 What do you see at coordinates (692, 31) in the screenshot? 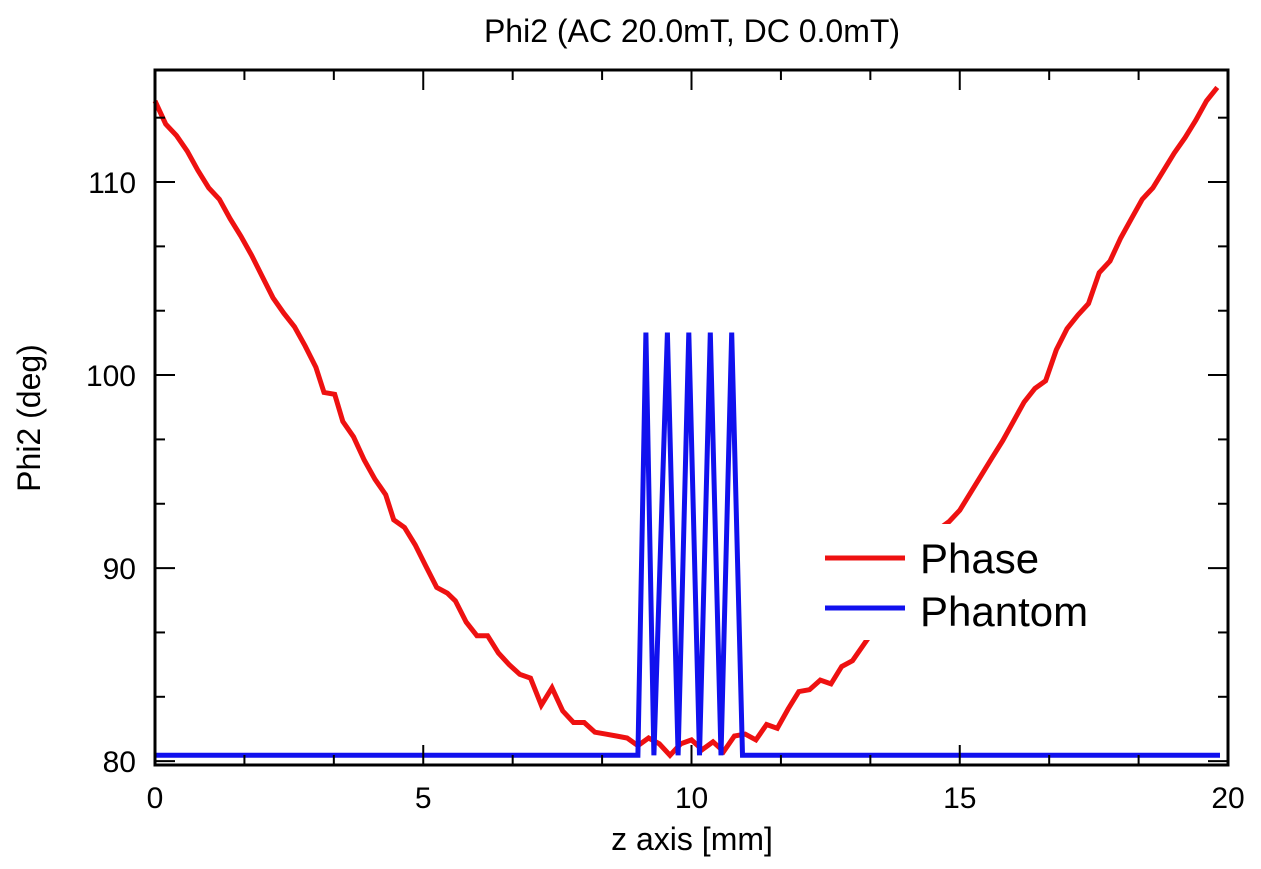
I see `chart-title: Phi2 (AC 20.0mT, DC 0.0mT)` at bounding box center [692, 31].